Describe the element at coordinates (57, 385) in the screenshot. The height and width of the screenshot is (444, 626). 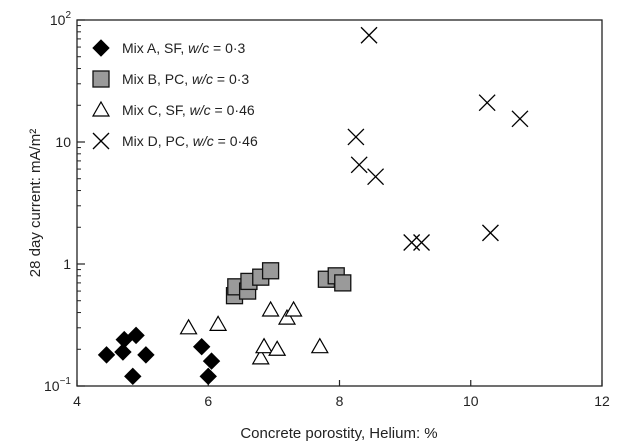
I see `y-tick-label: 10⁻¹` at that location.